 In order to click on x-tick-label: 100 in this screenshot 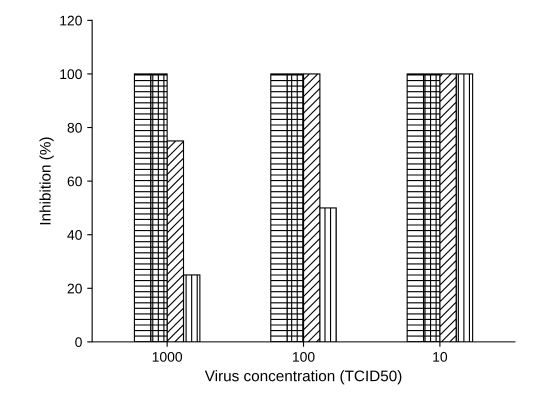, I will do `click(303, 357)`.